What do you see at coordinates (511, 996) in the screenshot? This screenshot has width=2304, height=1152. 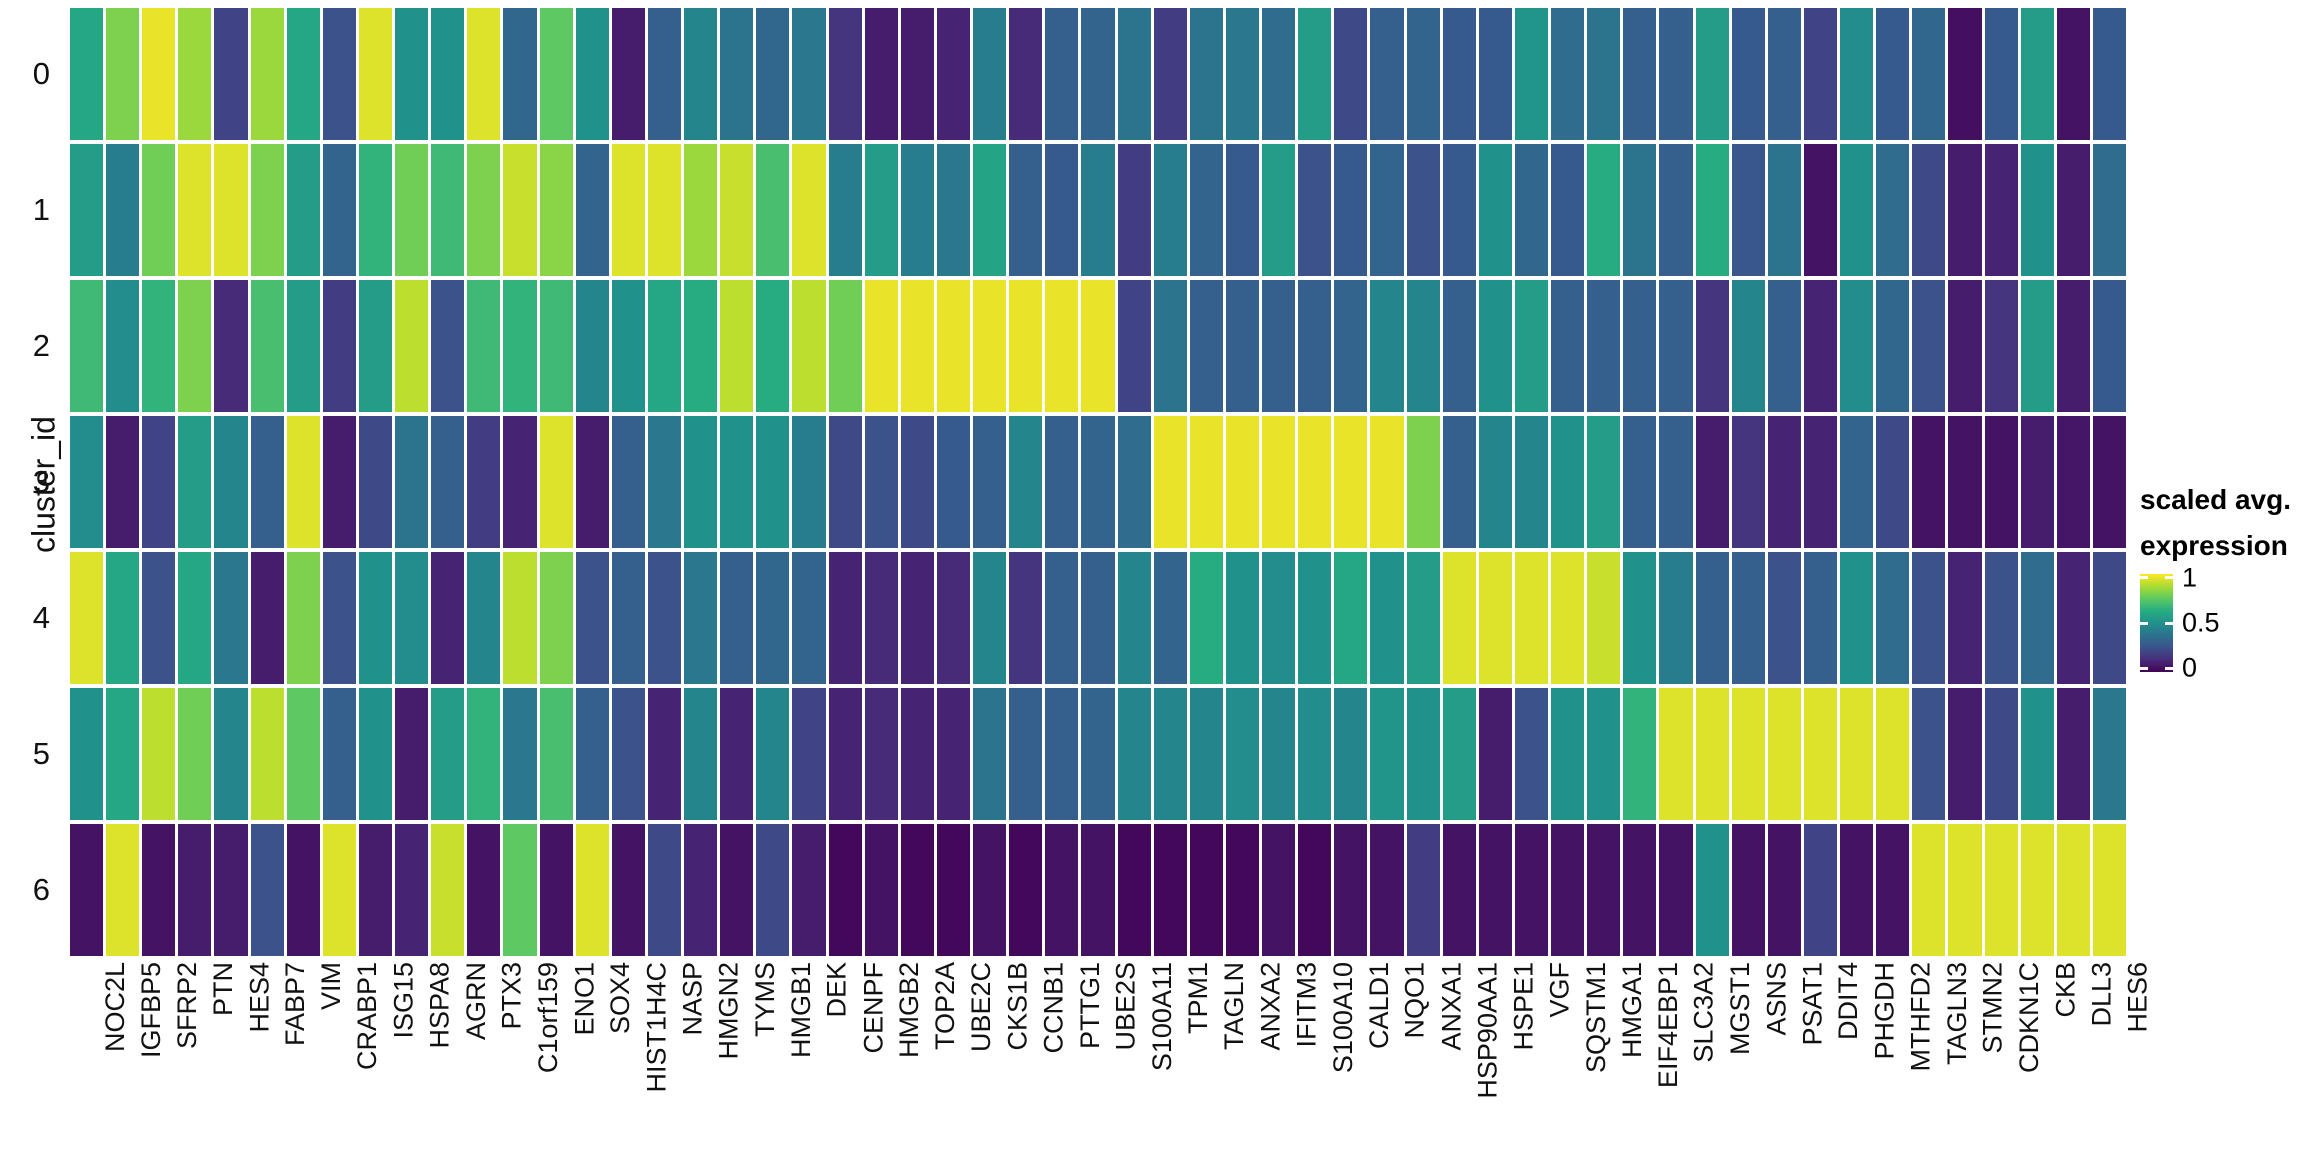 I see `gene-tick-label: PTX3` at bounding box center [511, 996].